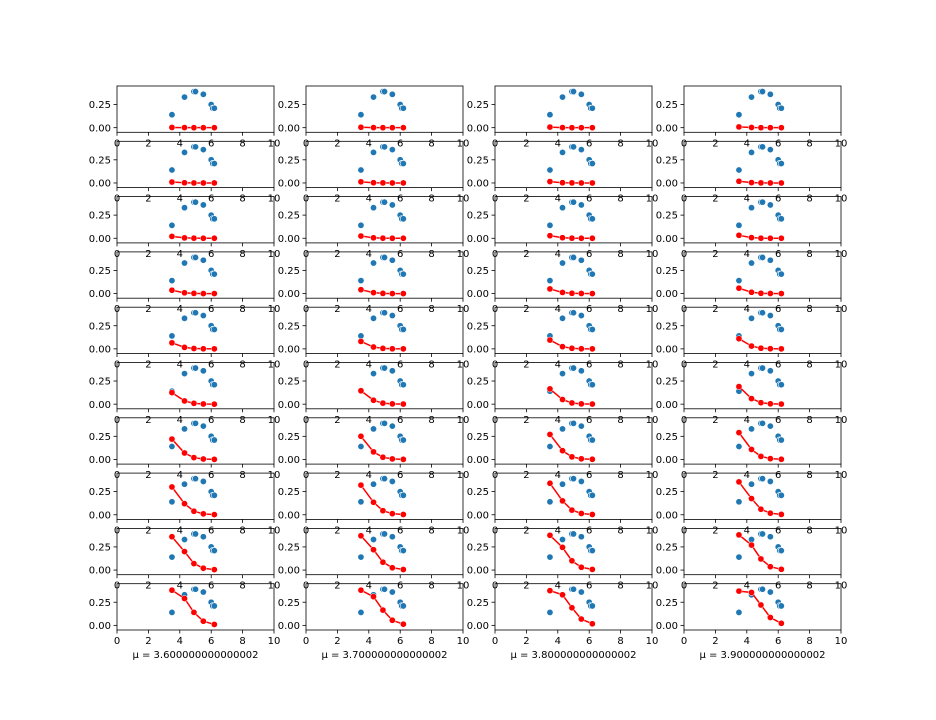 This screenshot has height=720, width=936. I want to click on panel-r10-c1: 0.00 0.25 0 2 4 6 8 10, so click(184, 615).